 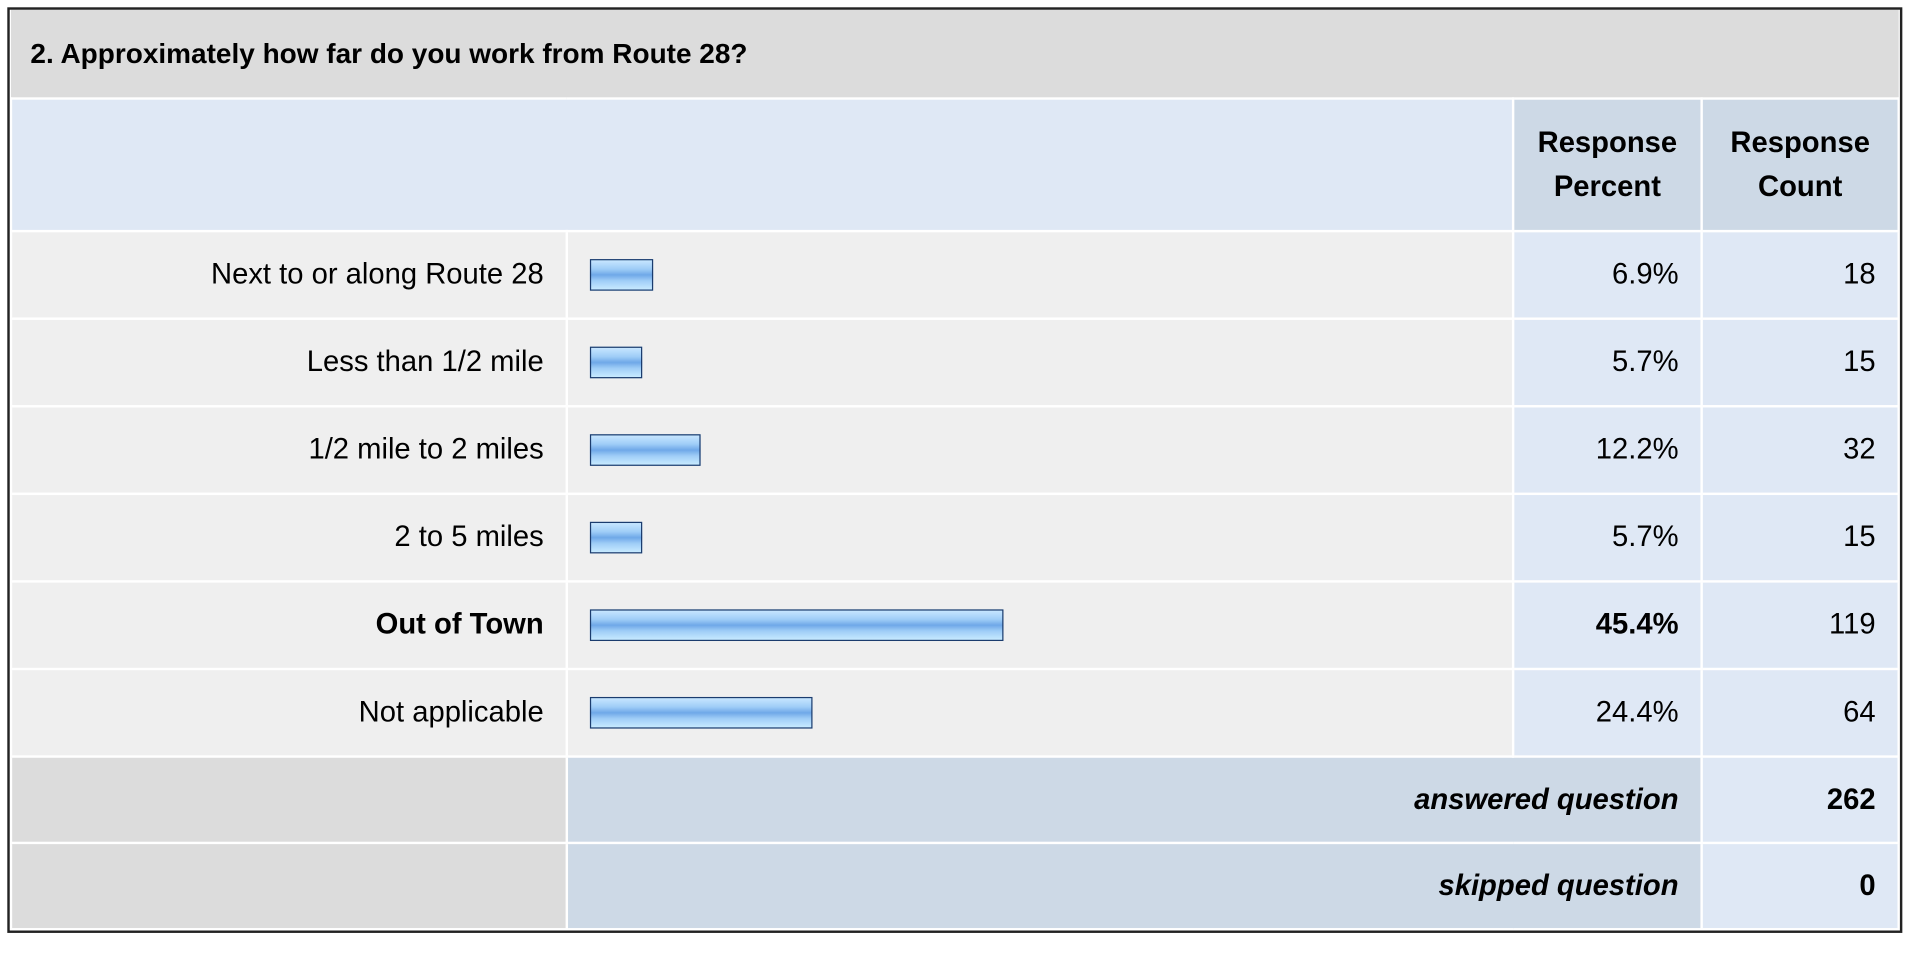 I want to click on response-percent: 6.9%, so click(x=1607, y=274).